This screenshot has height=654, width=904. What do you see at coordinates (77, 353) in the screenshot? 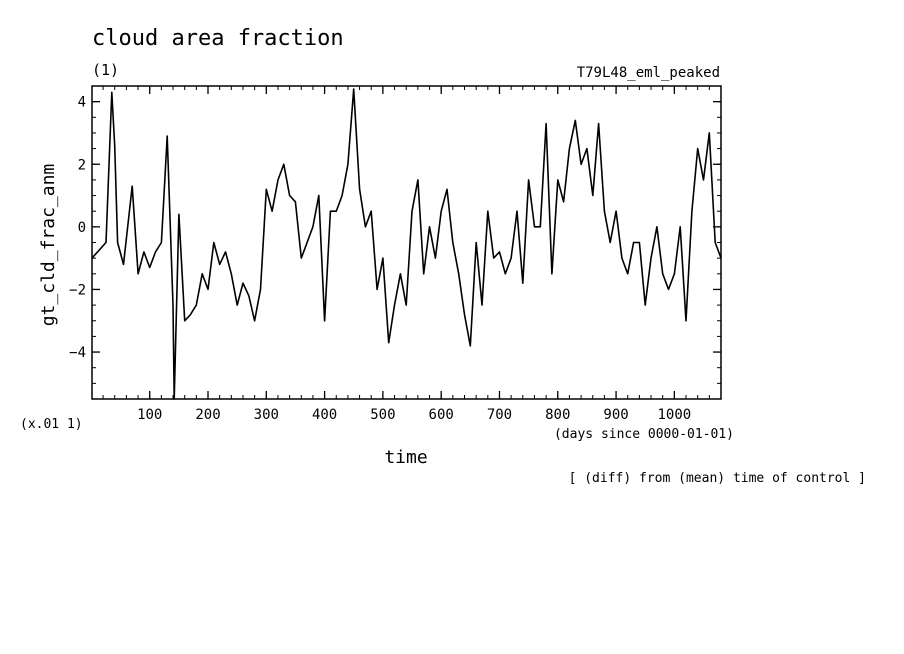
I see `y-tick-label: −4` at bounding box center [77, 353].